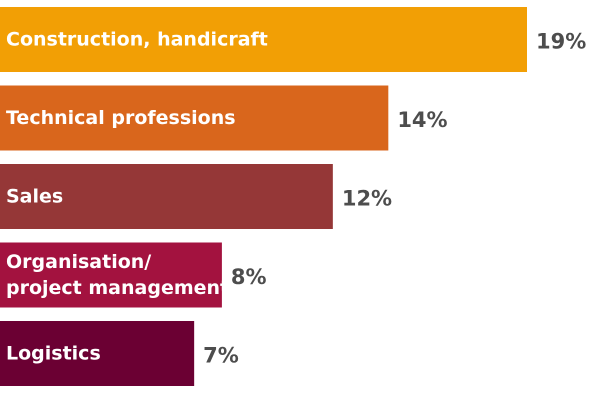 This screenshot has height=407, width=612. Describe the element at coordinates (422, 120) in the screenshot. I see `value-label: 14%` at that location.